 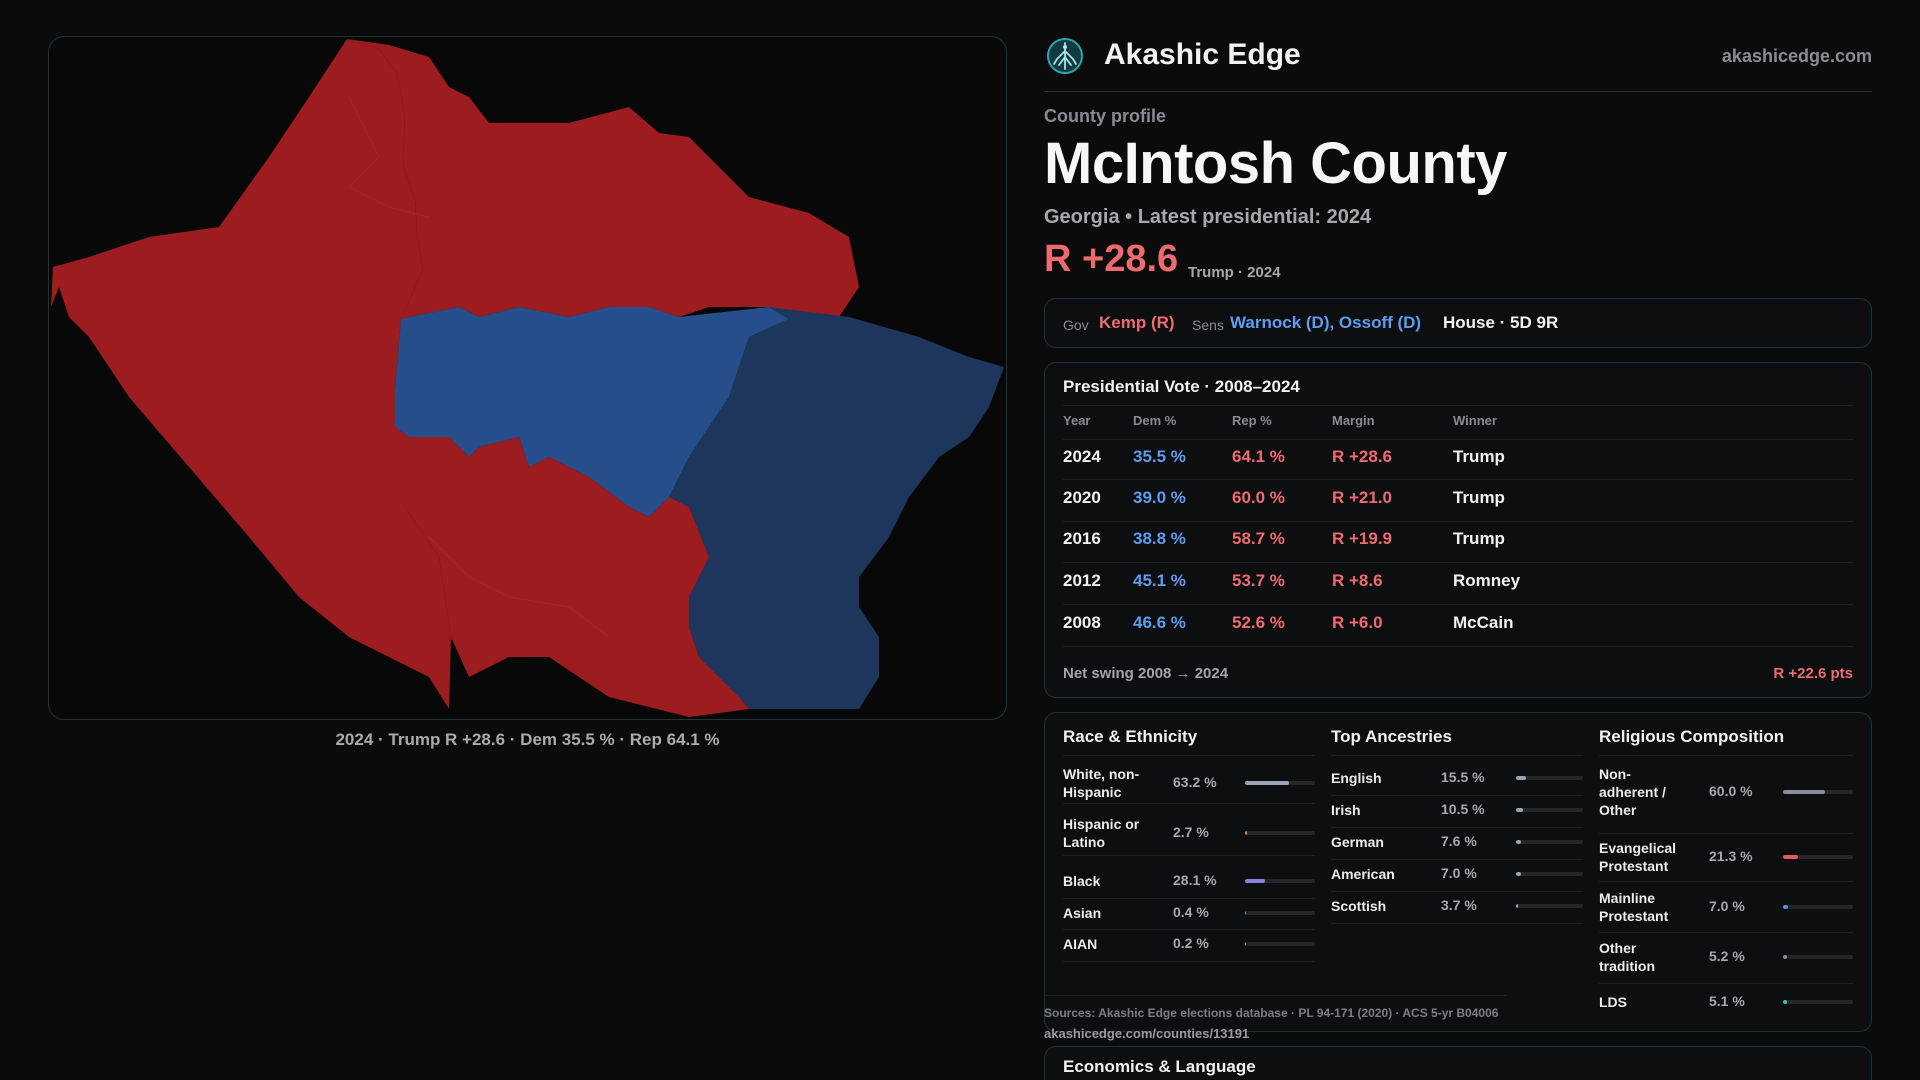 What do you see at coordinates (1356, 778) in the screenshot?
I see `ancestry-label: English` at bounding box center [1356, 778].